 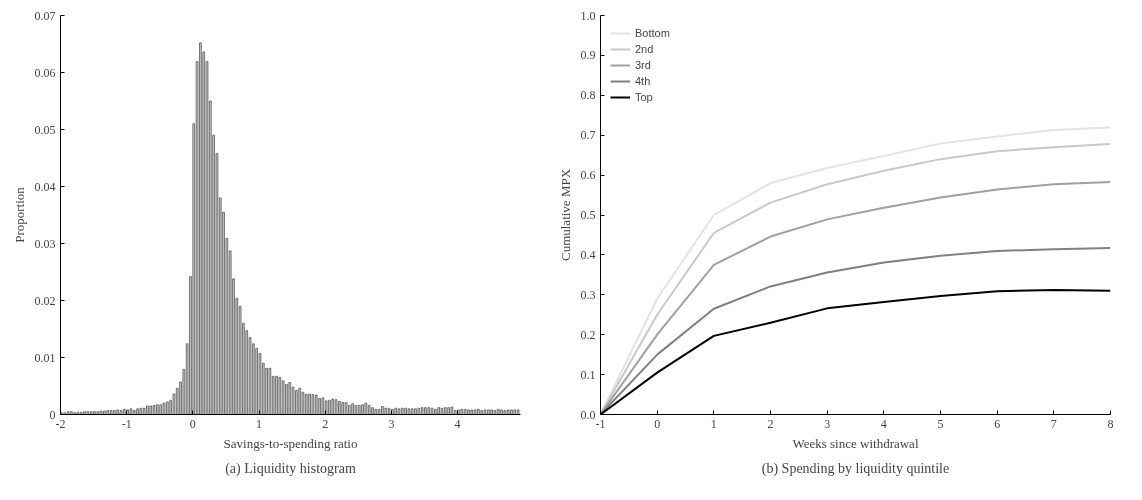 I want to click on x-tick-label: 6, so click(x=997, y=423).